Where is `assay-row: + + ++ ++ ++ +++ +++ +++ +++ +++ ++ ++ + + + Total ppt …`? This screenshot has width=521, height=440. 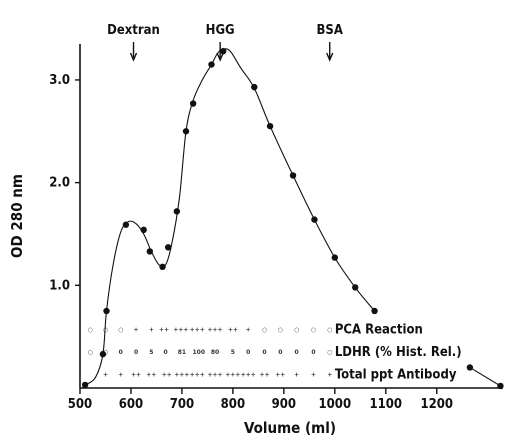
assay-row: + + ++ ++ ++ +++ +++ +++ +++ +++ ++ ++ + + + Total ppt … is located at coordinates (280, 375).